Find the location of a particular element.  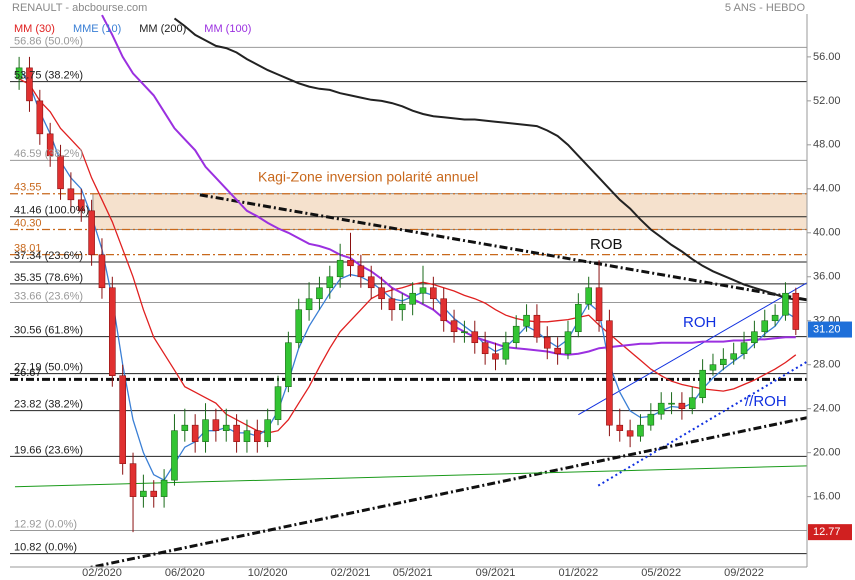

y-tick-label: 56.00 is located at coordinates (827, 57).